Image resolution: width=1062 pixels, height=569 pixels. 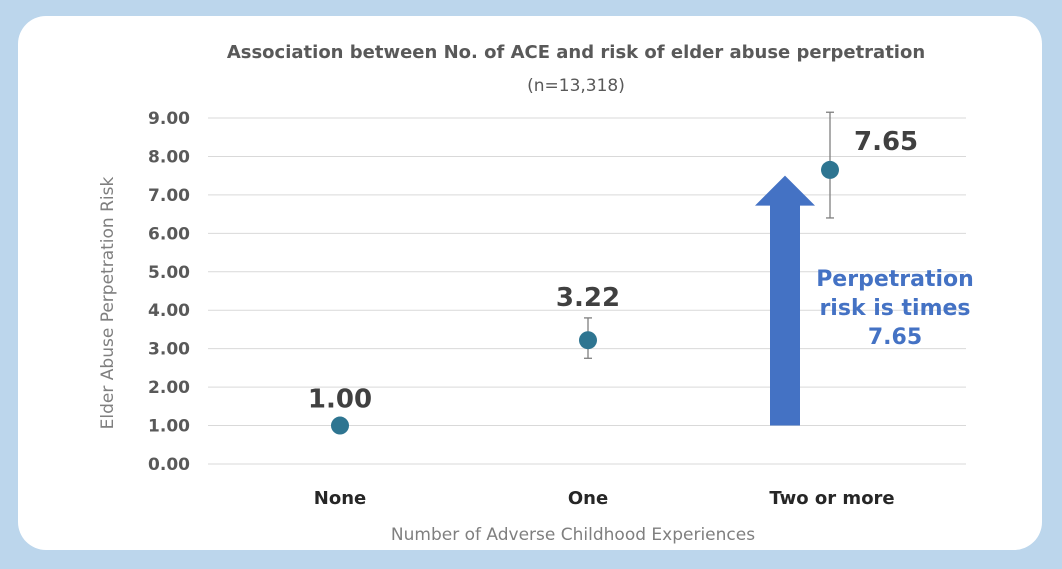 What do you see at coordinates (576, 86) in the screenshot?
I see `chart-subtitle: (n=13,318)` at bounding box center [576, 86].